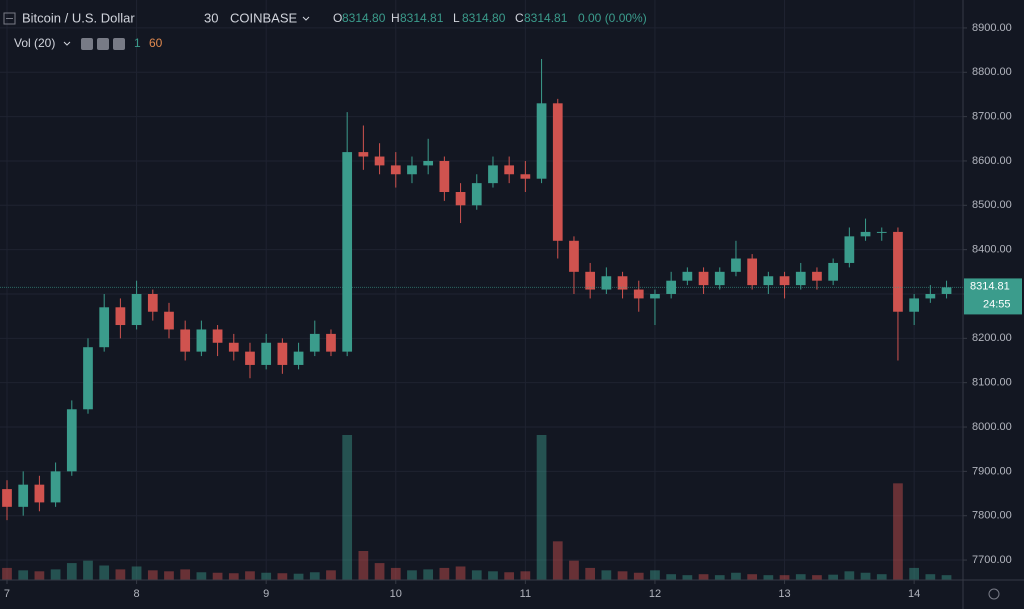  I want to click on x-tick-label: 13, so click(784, 594).